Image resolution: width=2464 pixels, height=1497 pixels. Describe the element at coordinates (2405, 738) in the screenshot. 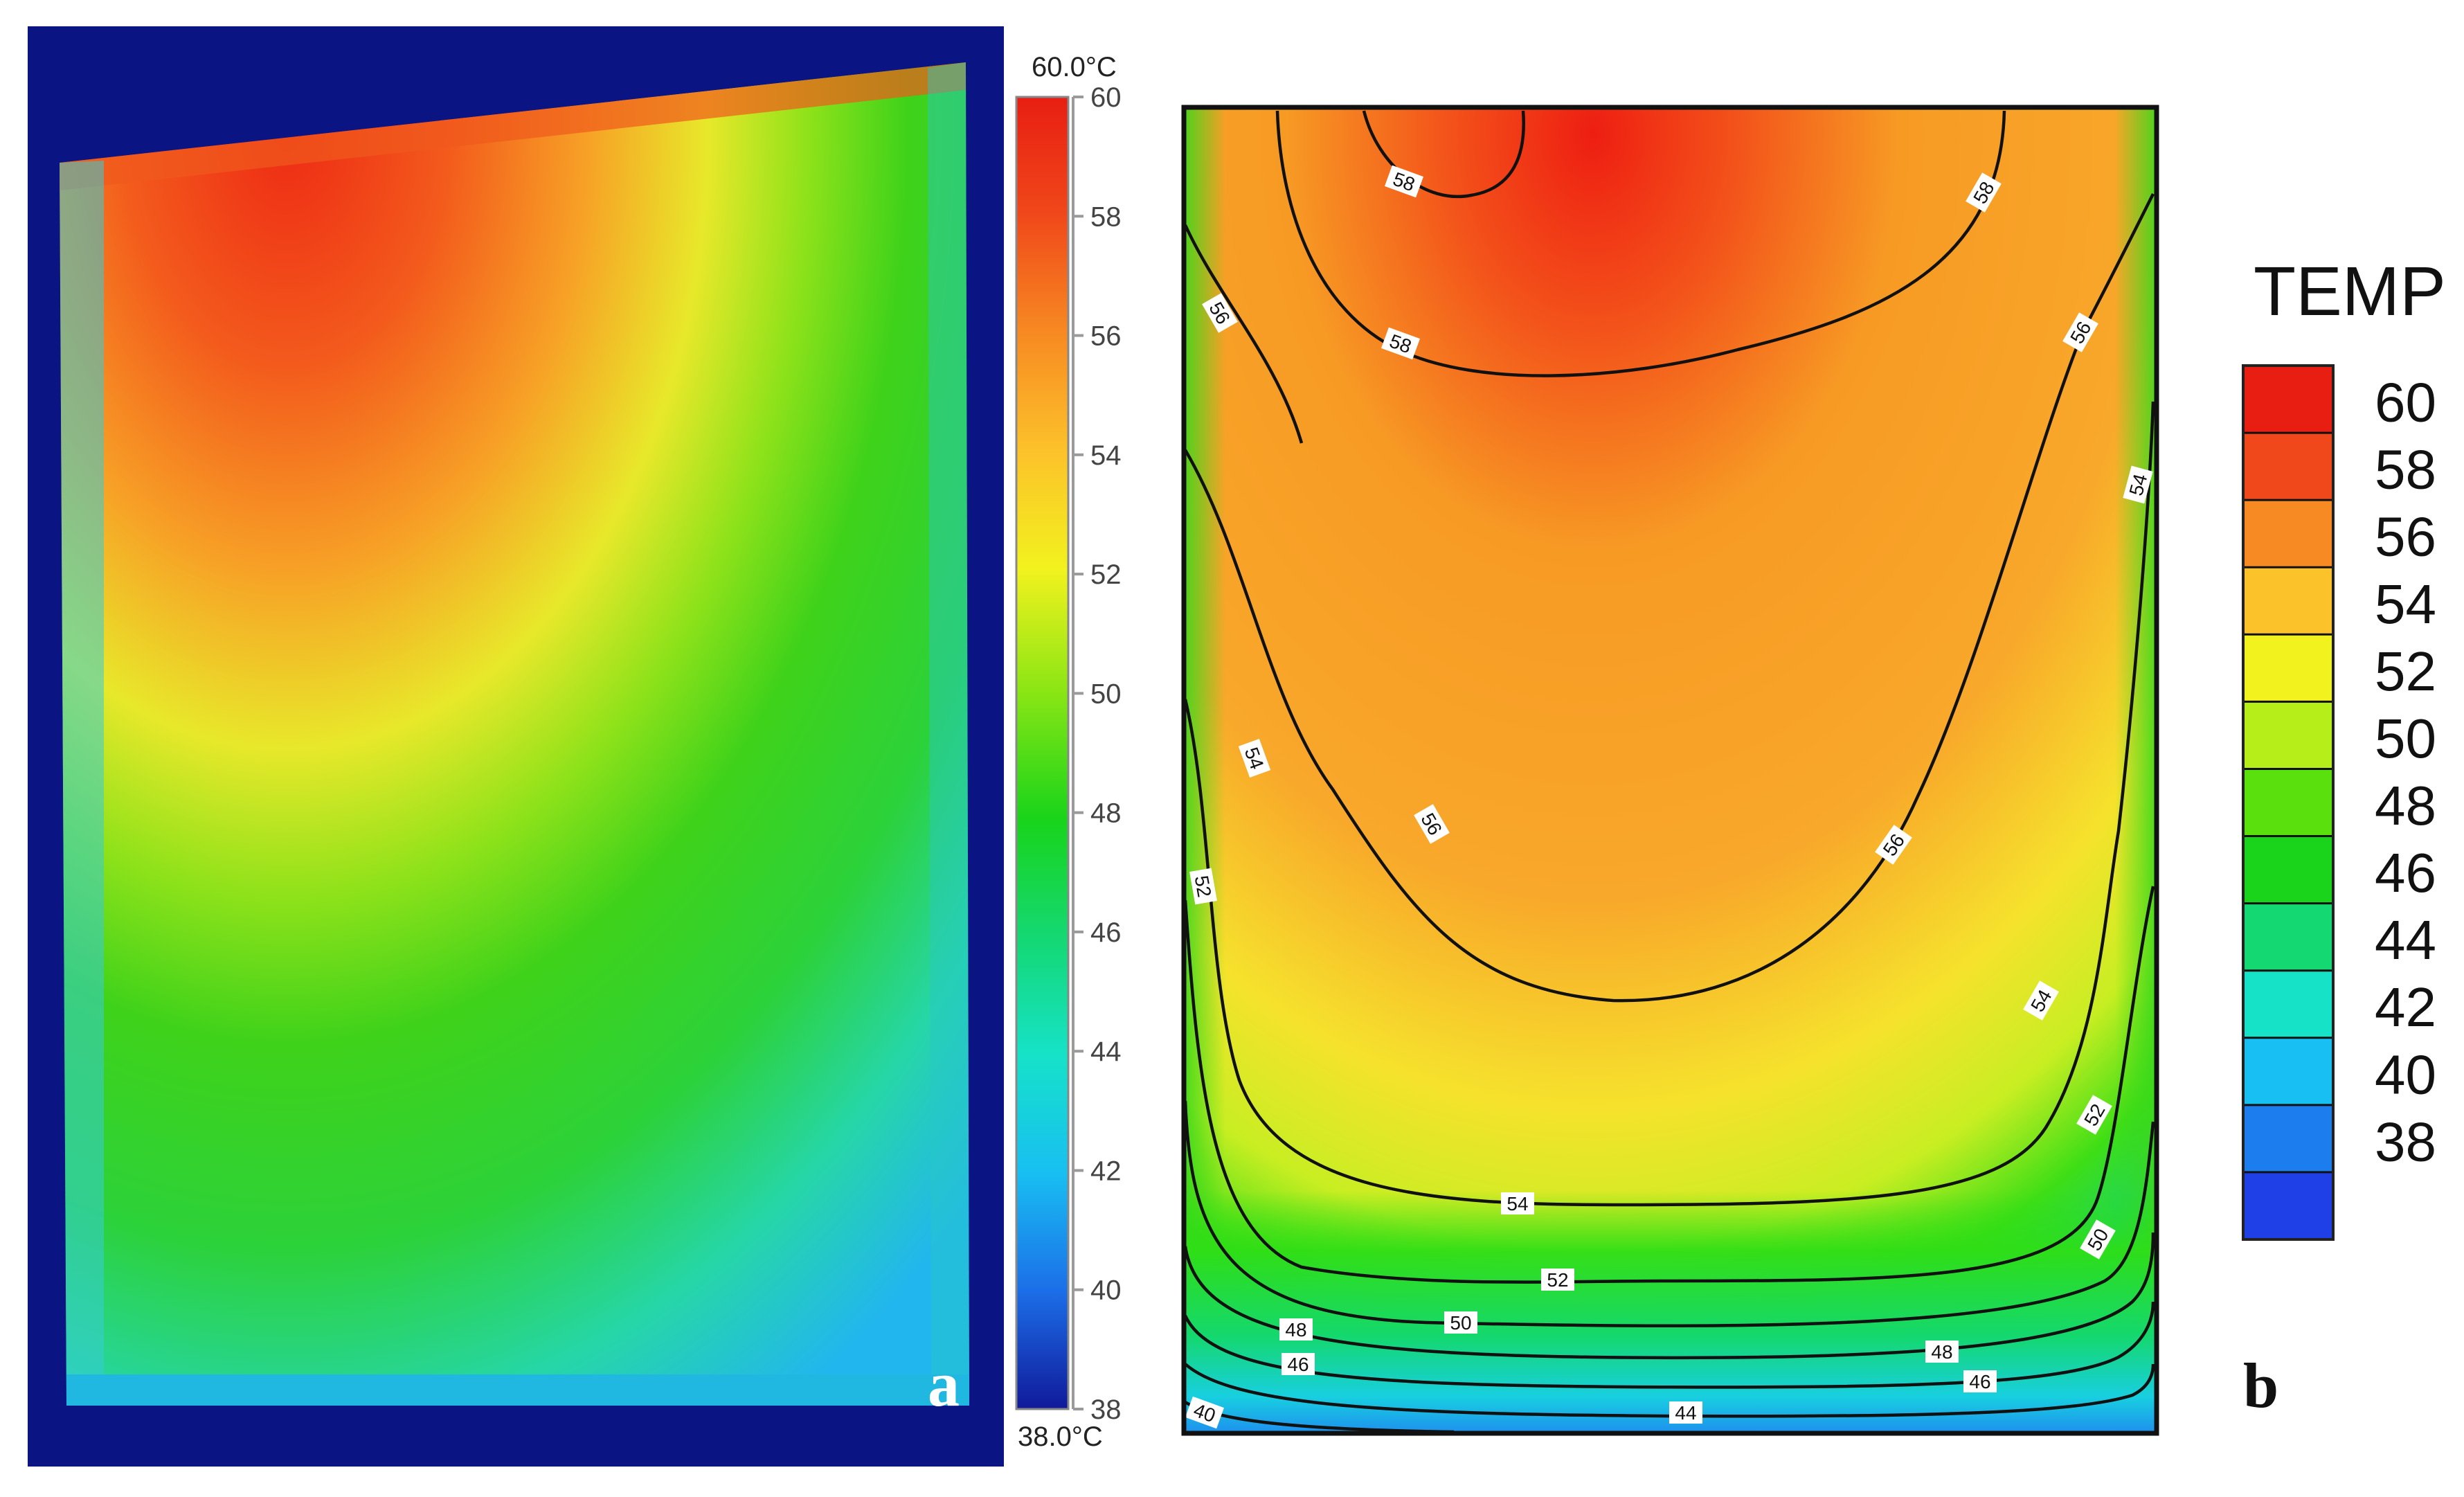

I see `legend-tick-label: 50` at that location.